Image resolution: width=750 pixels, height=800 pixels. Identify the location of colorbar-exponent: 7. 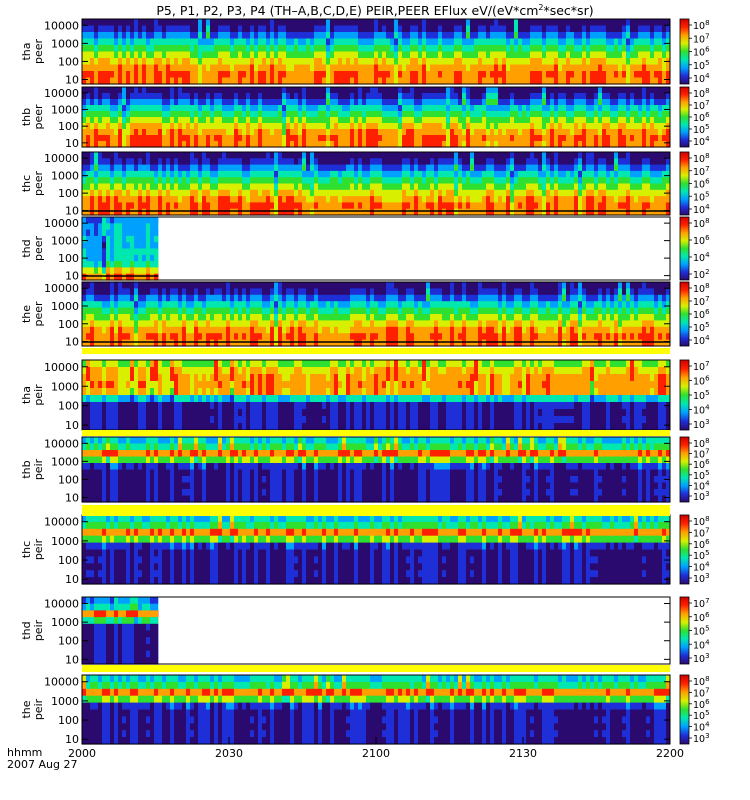
(707, 36).